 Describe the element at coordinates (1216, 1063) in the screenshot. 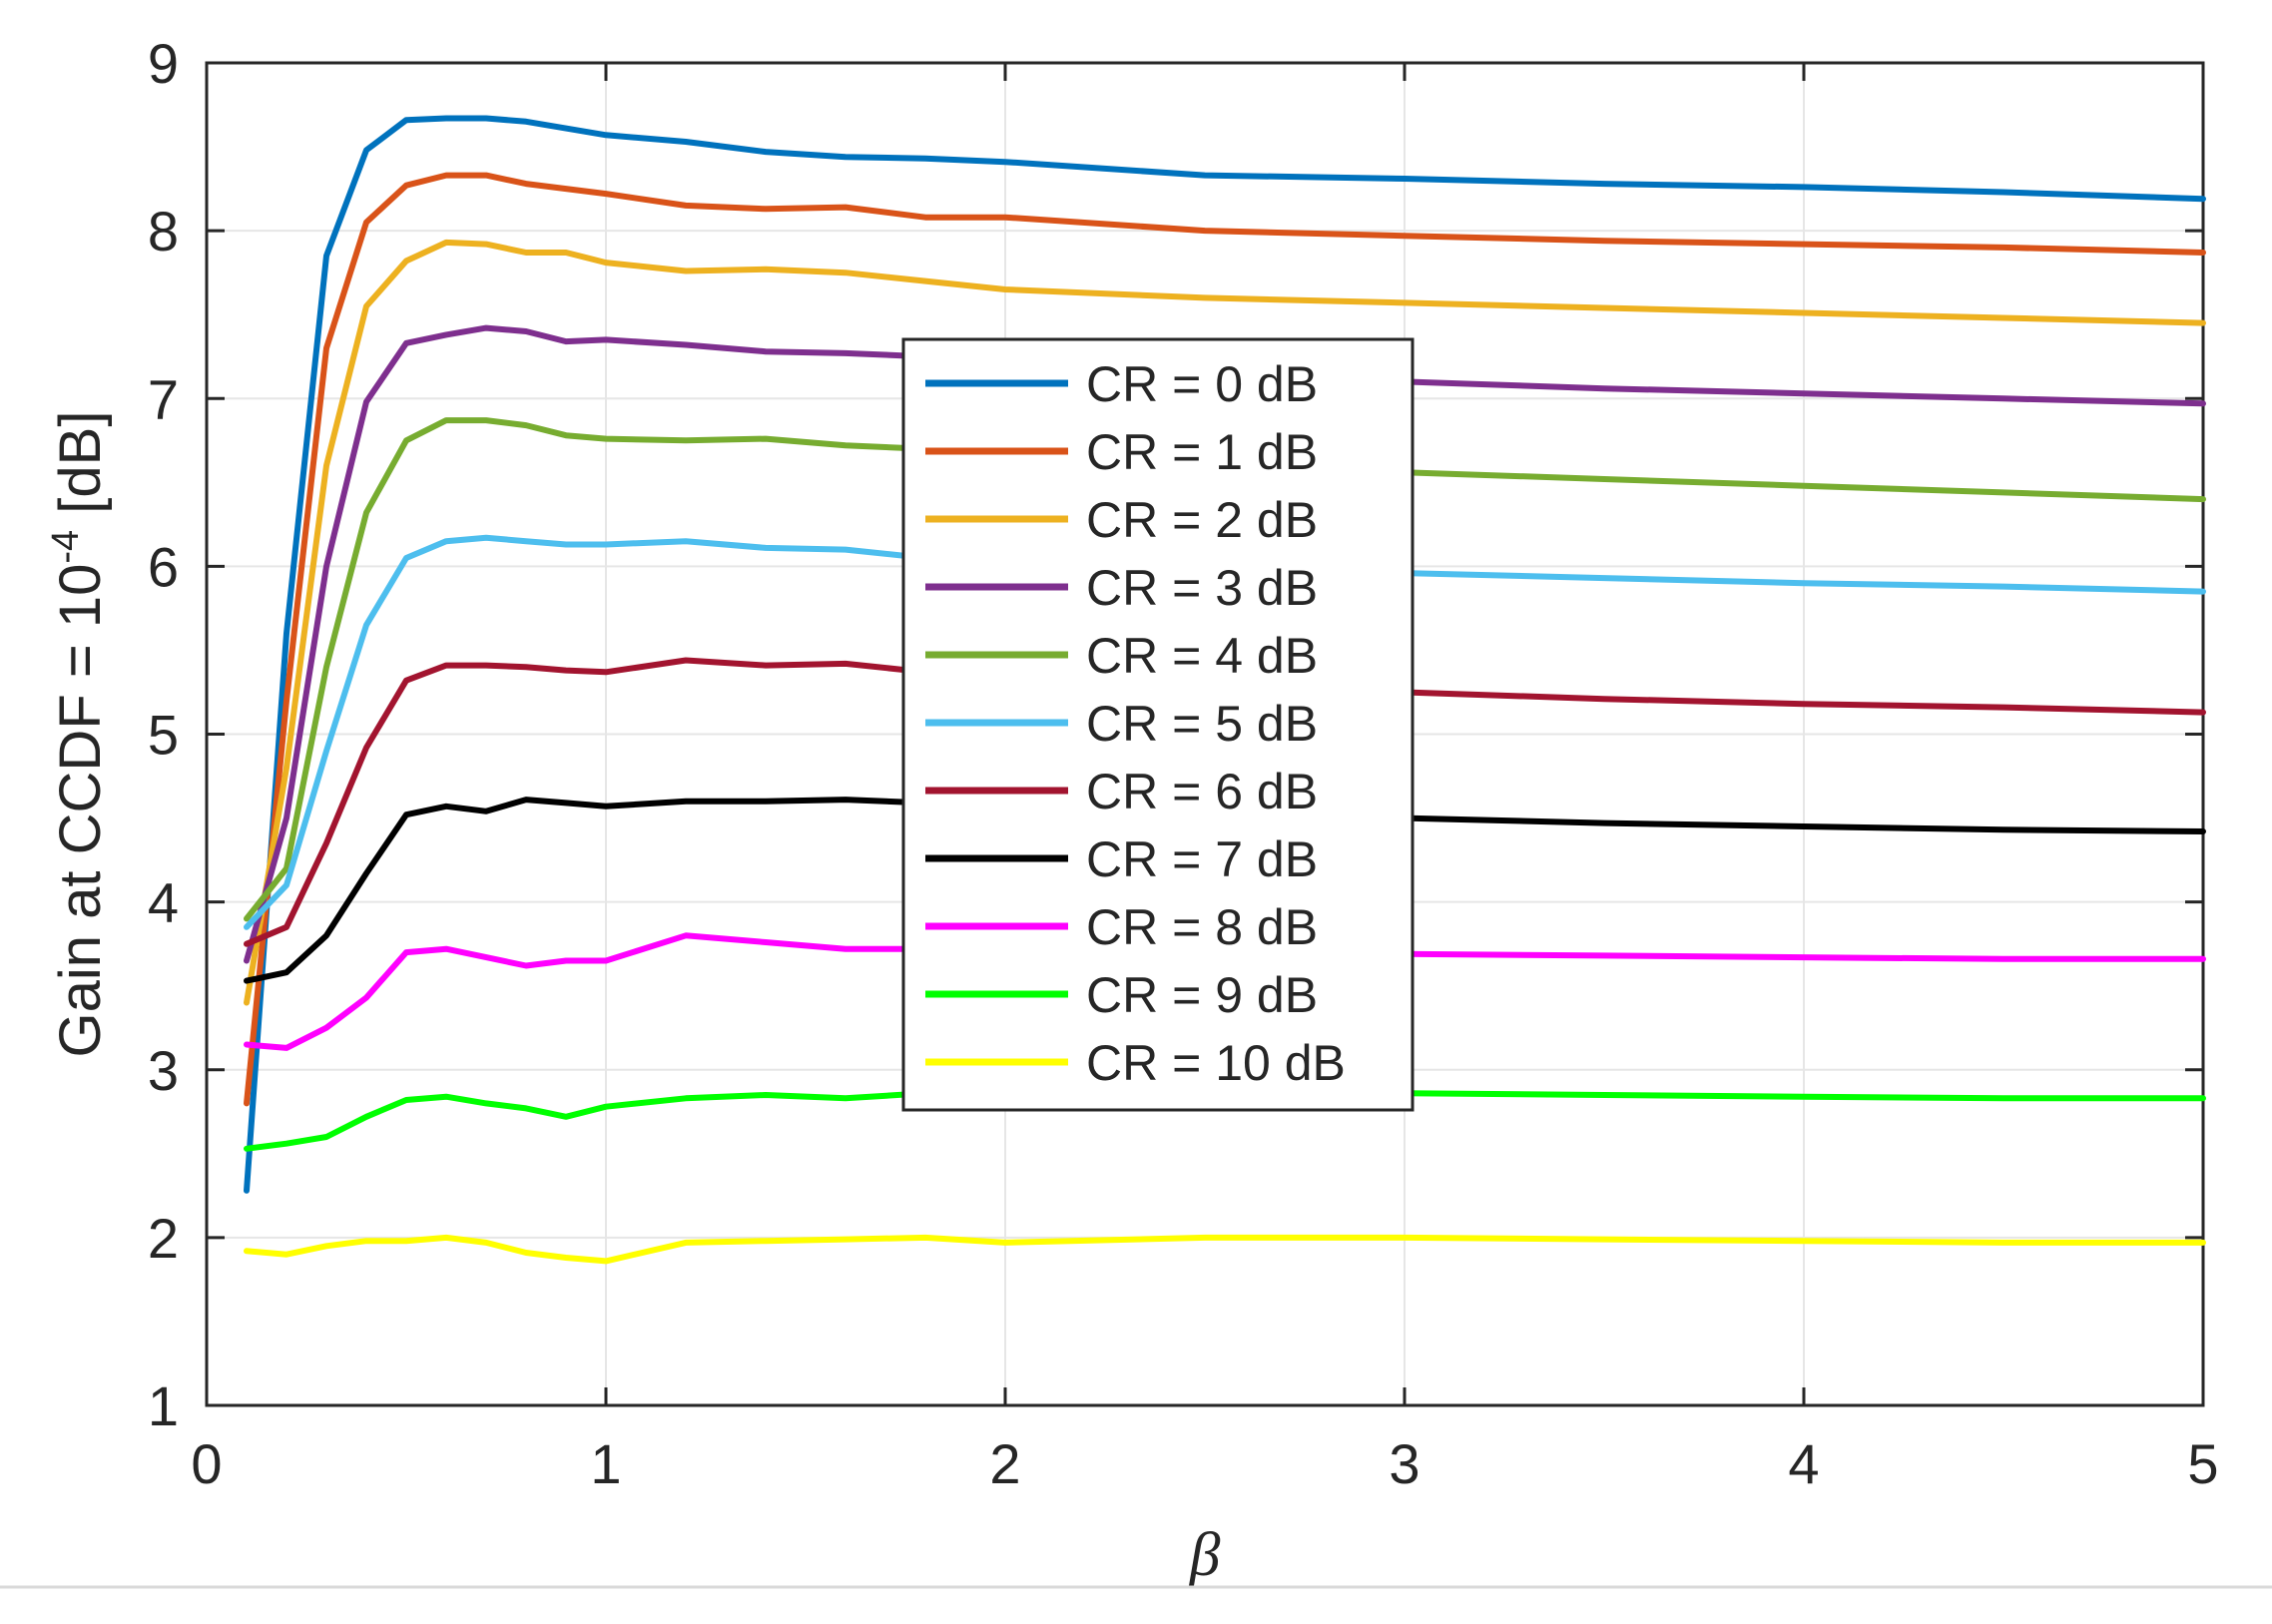

I see `legend-label: CR = 10 dB` at that location.